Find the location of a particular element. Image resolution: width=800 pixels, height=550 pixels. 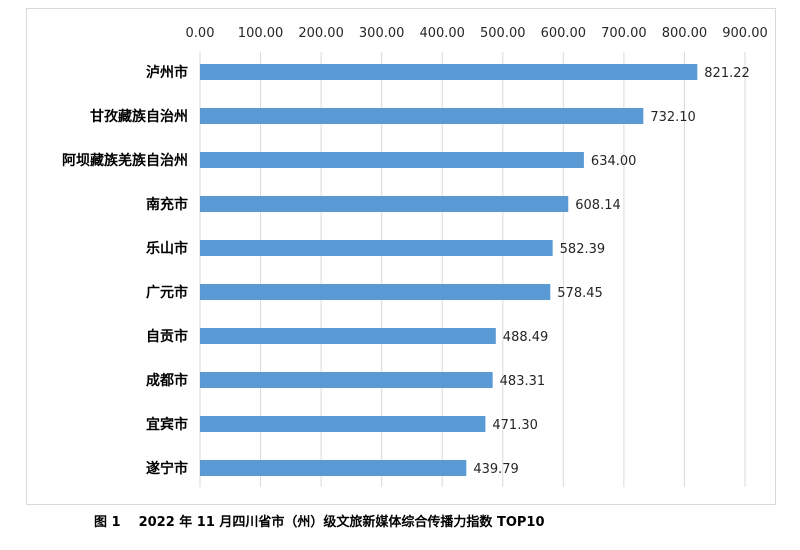

figure-title: 2022 年 11 月四川省市（州）级文旅新媒体综合传播力指数 TOP10 is located at coordinates (341, 522).